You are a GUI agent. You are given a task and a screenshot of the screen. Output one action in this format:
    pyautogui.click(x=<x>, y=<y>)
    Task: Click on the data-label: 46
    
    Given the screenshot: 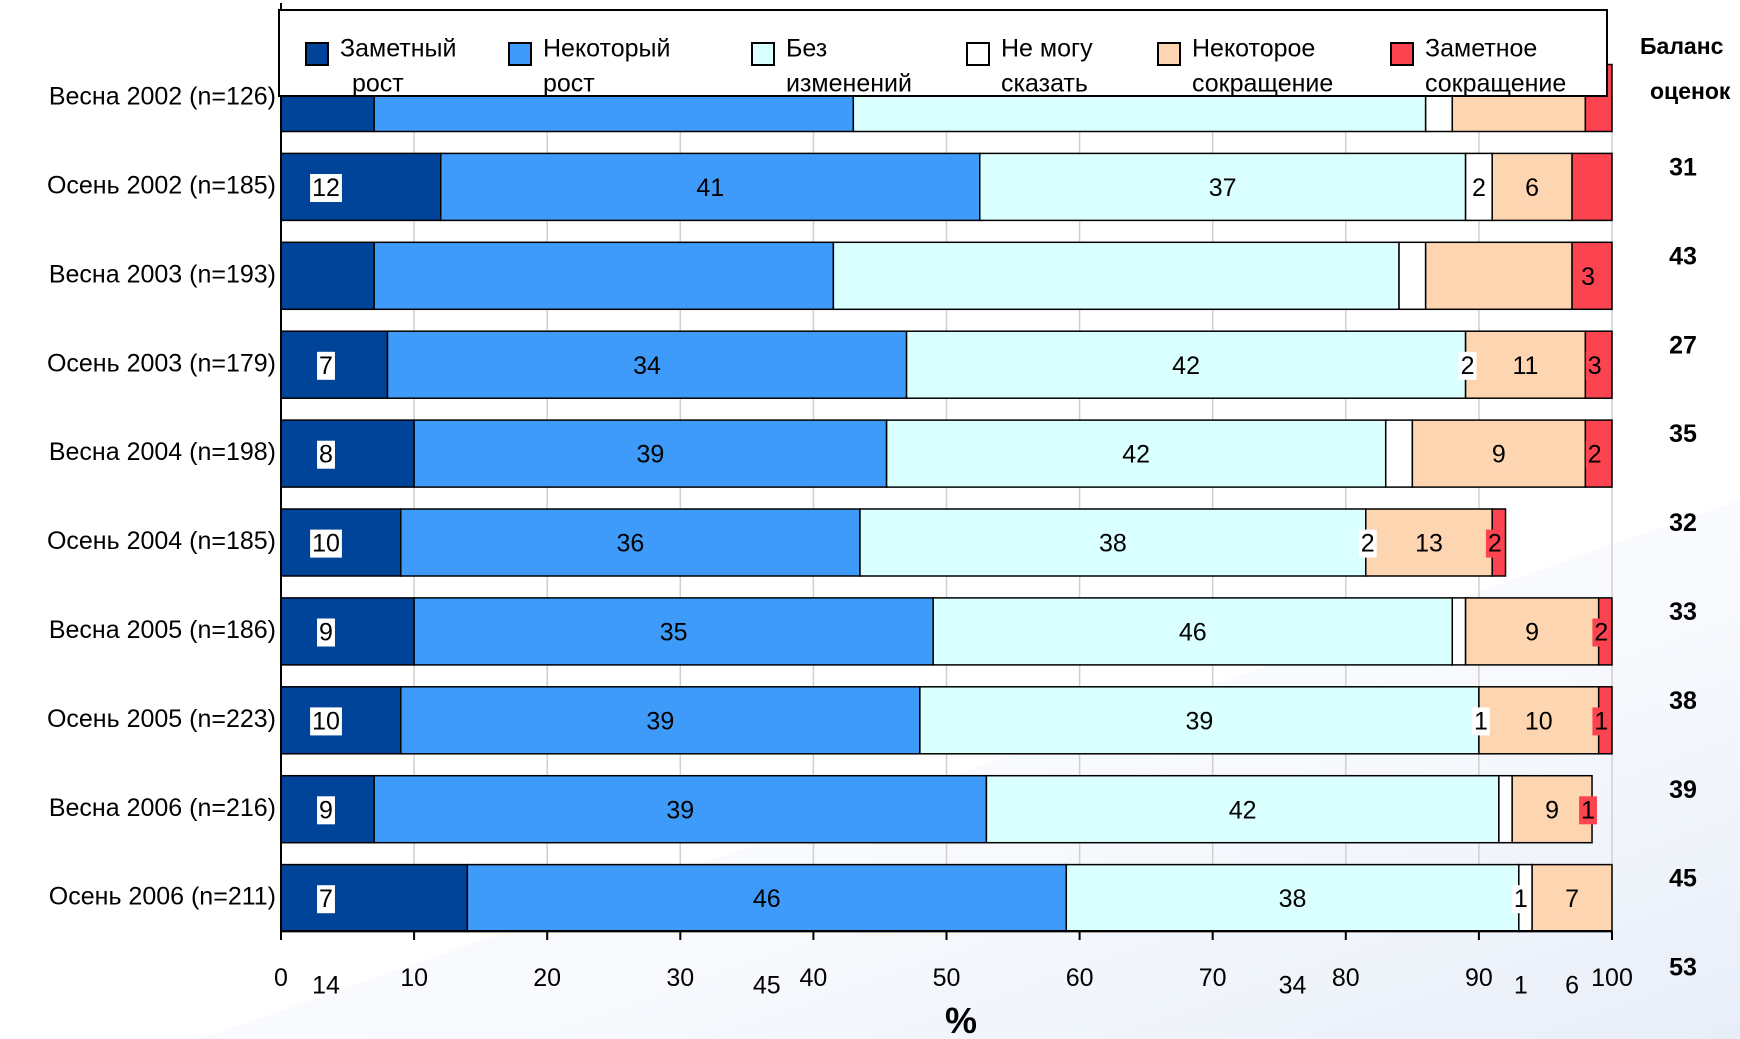 What is the action you would take?
    pyautogui.click(x=1193, y=633)
    